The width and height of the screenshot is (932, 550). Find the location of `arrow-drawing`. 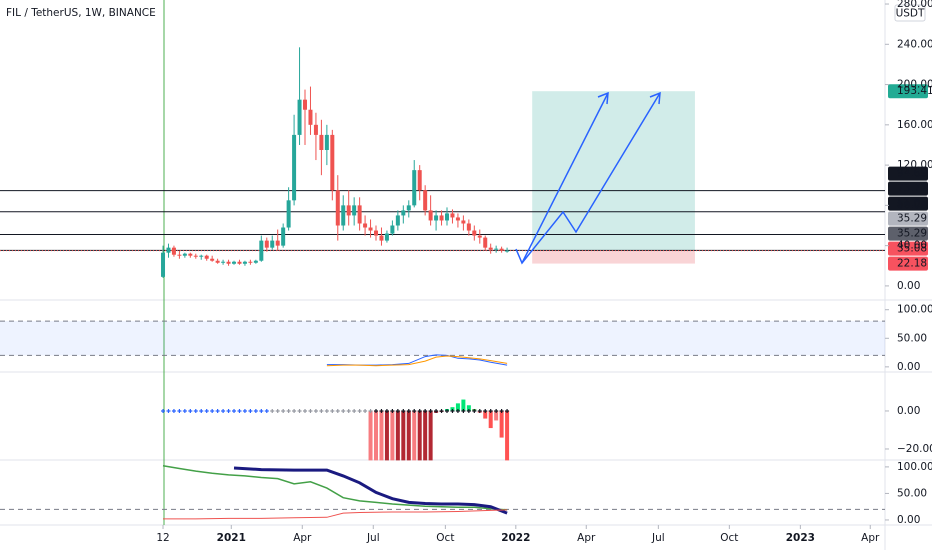

arrow-drawing is located at coordinates (588, 178).